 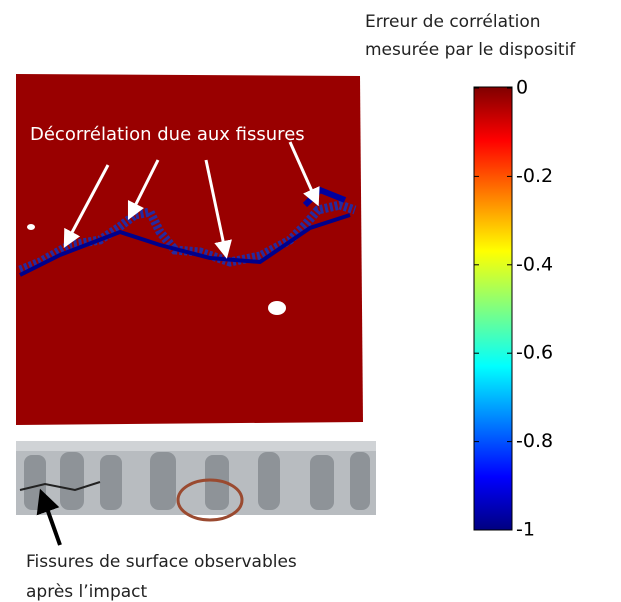 I want to click on colorbar-title: Erreur de corrélation, so click(x=453, y=22).